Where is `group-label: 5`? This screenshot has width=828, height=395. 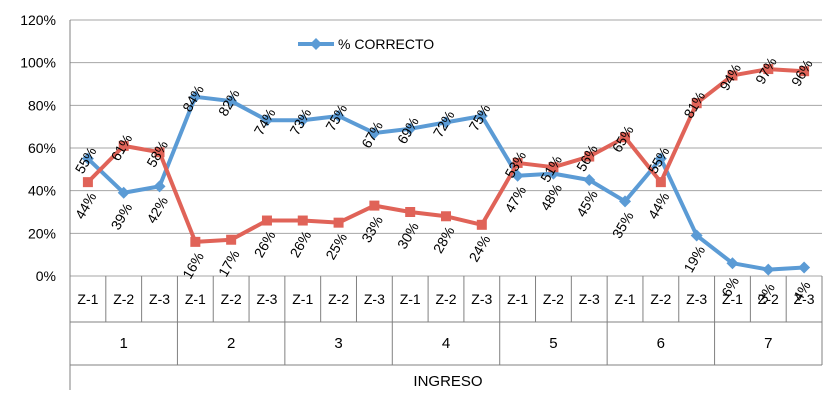
group-label: 5 is located at coordinates (553, 343).